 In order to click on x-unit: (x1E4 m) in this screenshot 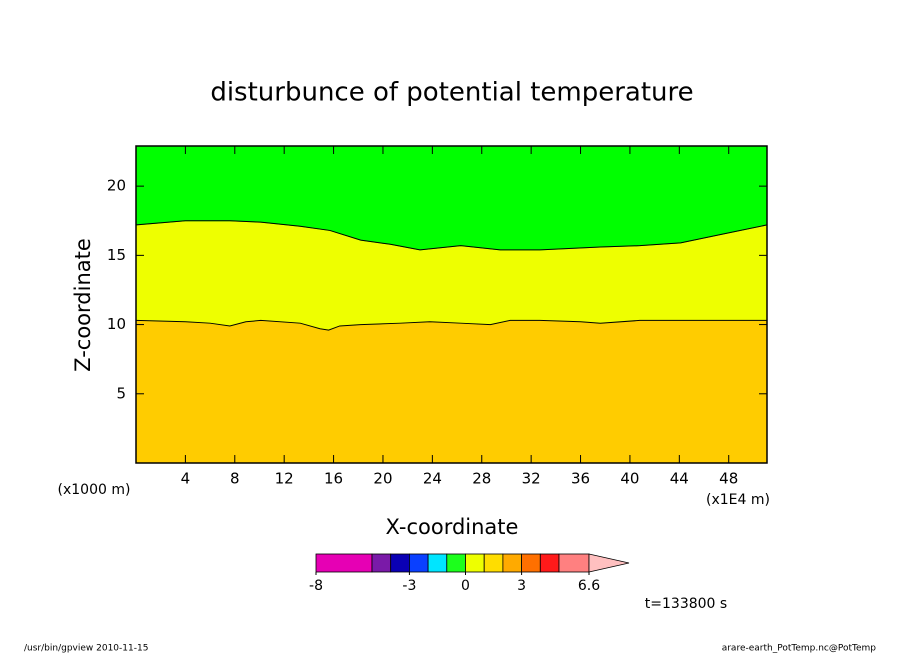, I will do `click(738, 500)`.